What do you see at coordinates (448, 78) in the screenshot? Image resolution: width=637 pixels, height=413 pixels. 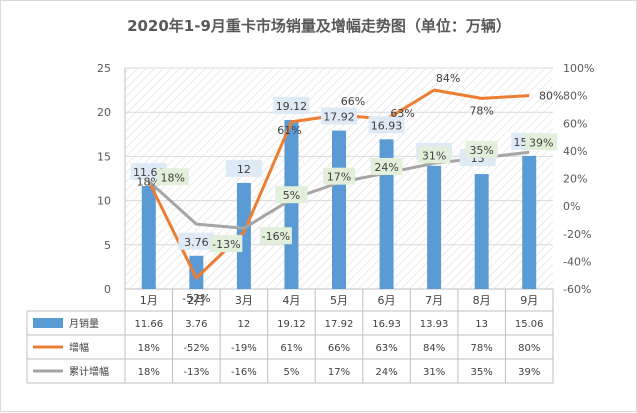 I see `growth-data-label: 84%` at bounding box center [448, 78].